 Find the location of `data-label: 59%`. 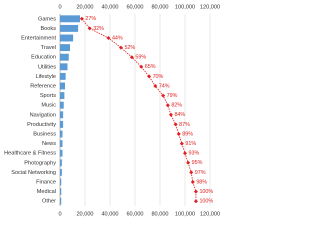

data-label: 59% is located at coordinates (140, 58).